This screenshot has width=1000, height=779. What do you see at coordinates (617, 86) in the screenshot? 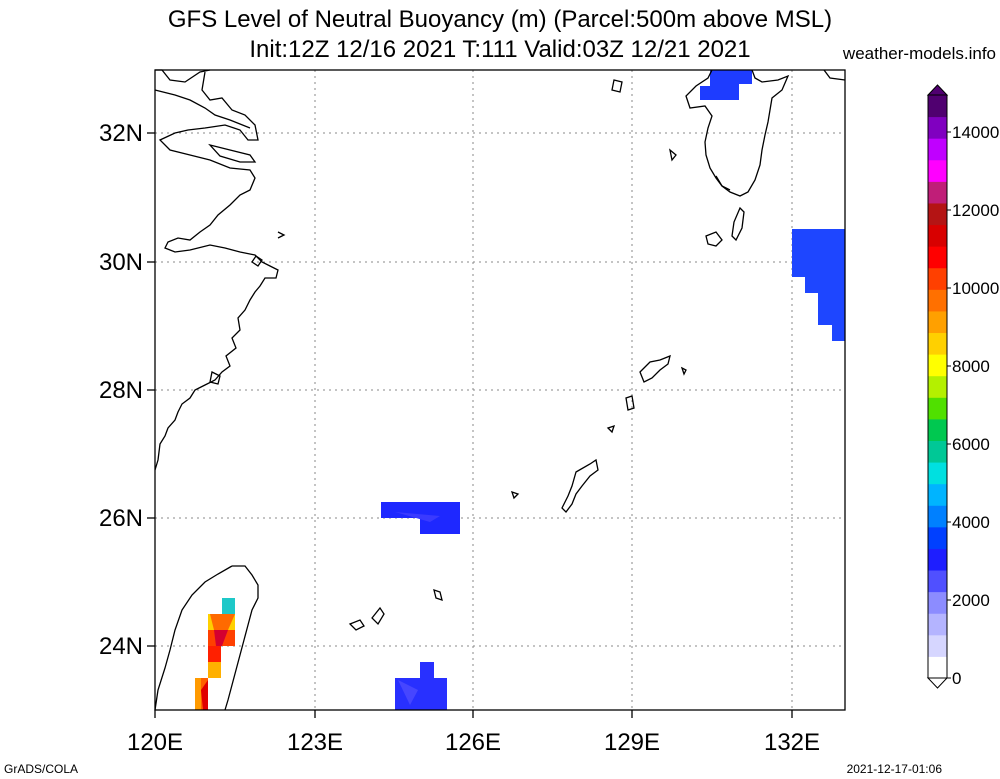
I see `coastline-goto` at bounding box center [617, 86].